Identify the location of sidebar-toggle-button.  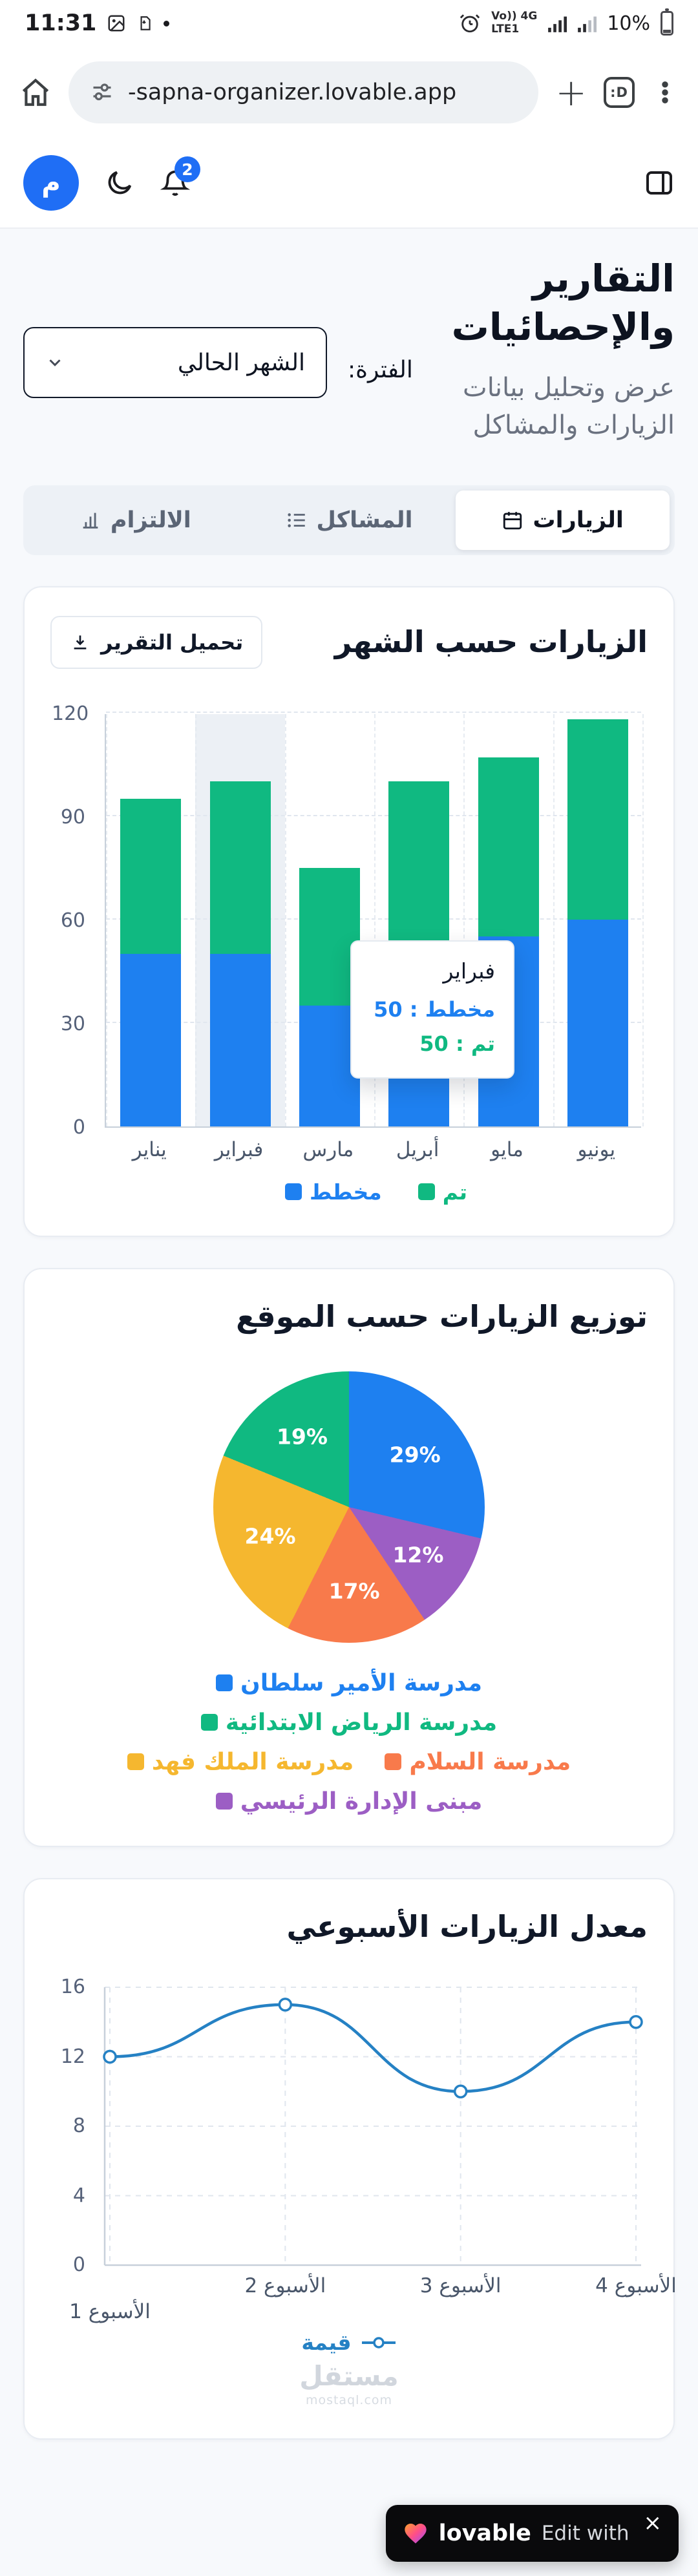
(659, 182).